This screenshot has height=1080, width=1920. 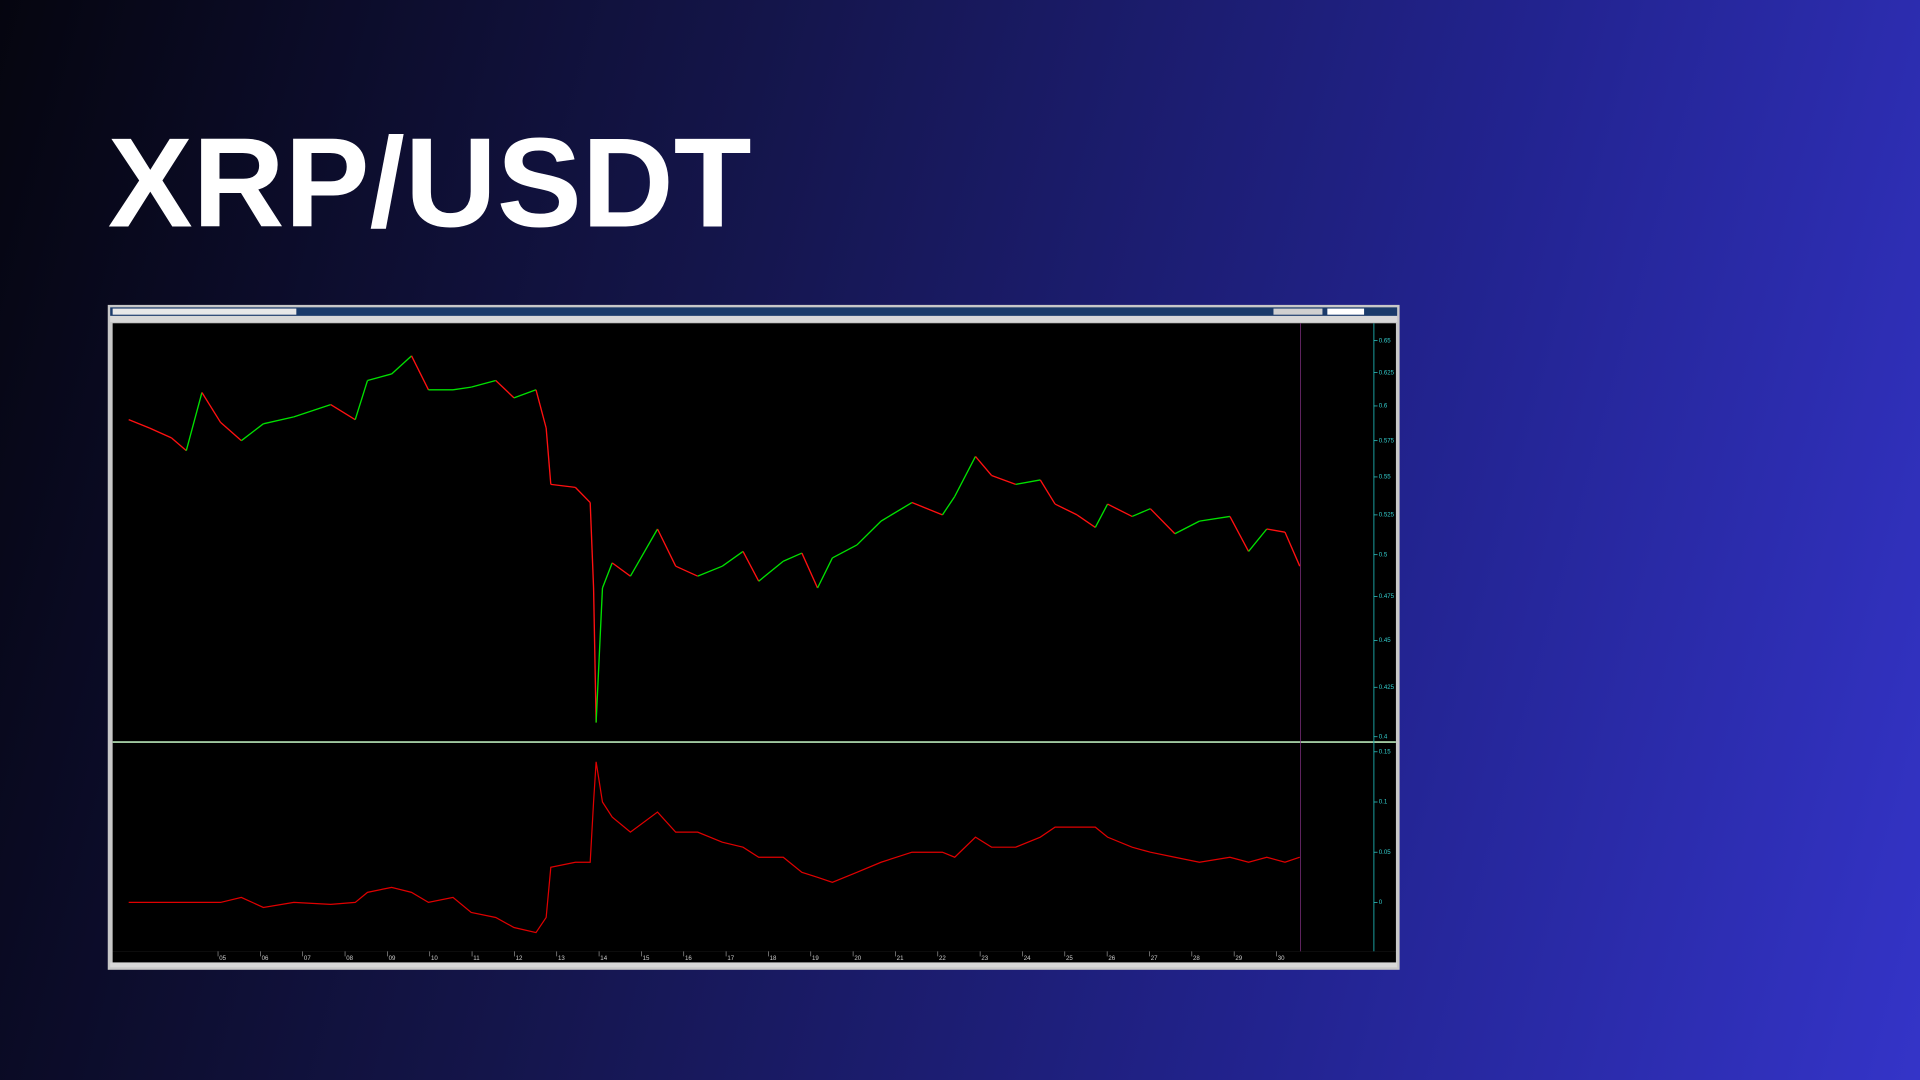 What do you see at coordinates (754, 965) in the screenshot?
I see `status-bar` at bounding box center [754, 965].